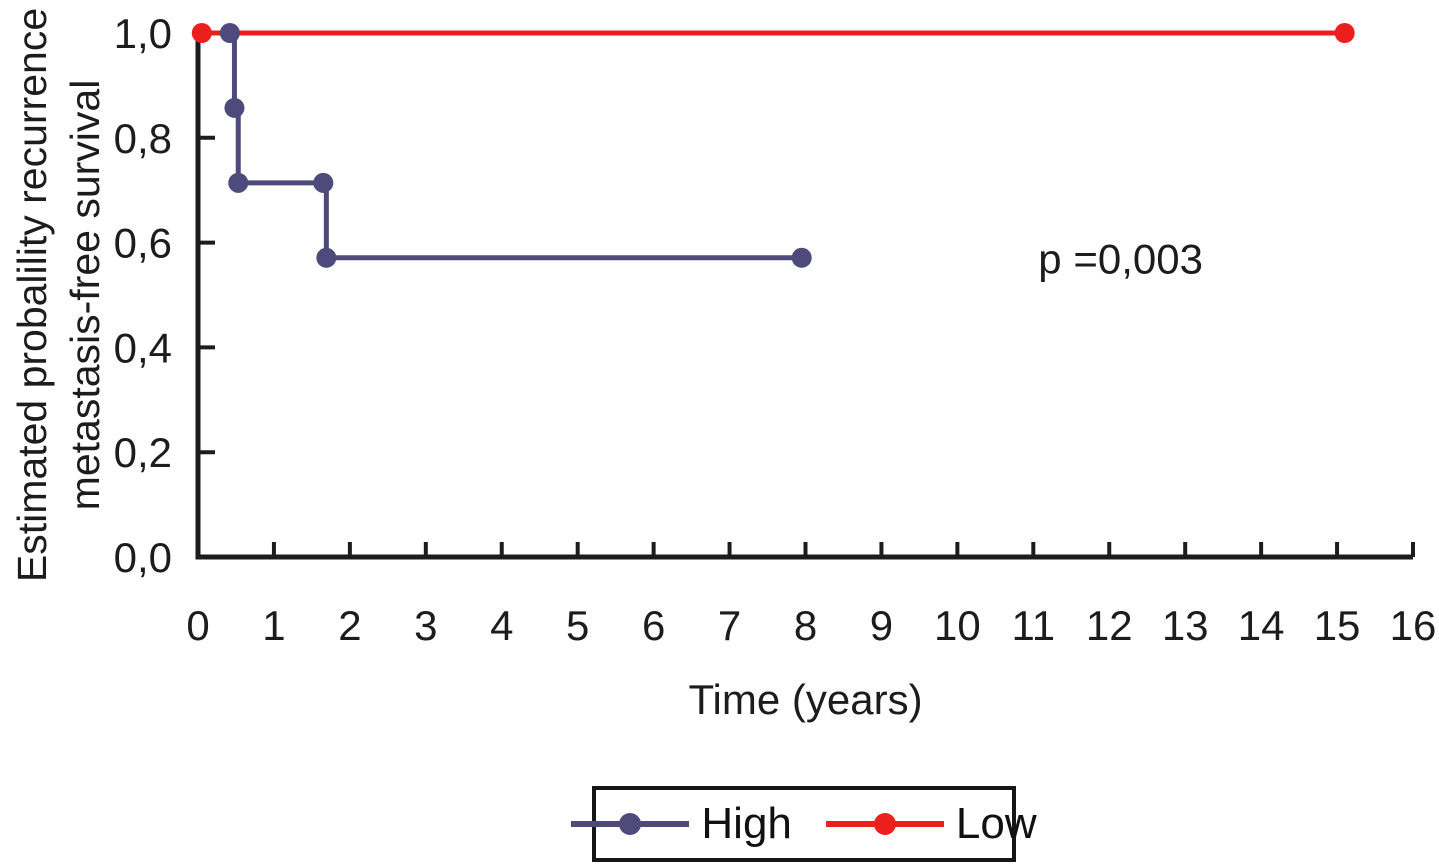  Describe the element at coordinates (143, 347) in the screenshot. I see `y-tick-label: 0,4` at that location.